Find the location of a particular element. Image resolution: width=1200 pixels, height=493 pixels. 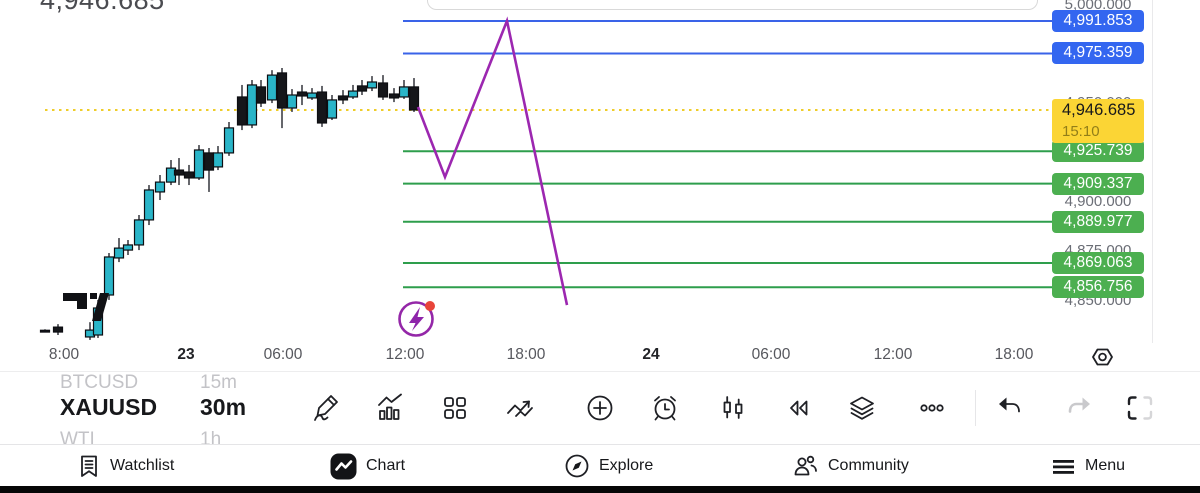

active-symbol: XAUUSD is located at coordinates (109, 407).